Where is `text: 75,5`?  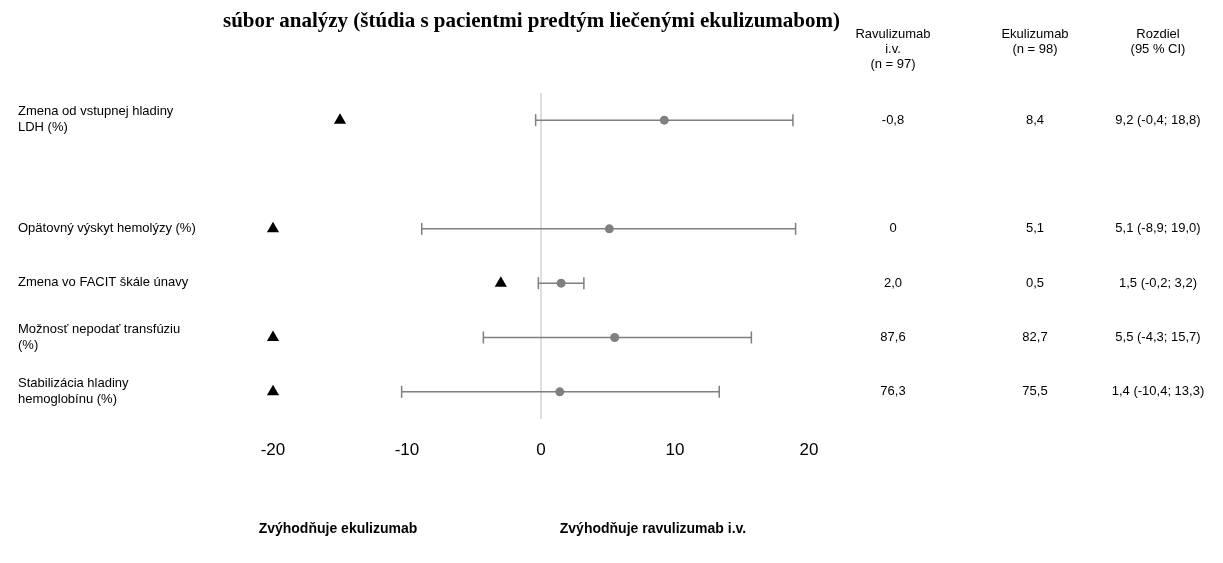
text: 75,5 is located at coordinates (1035, 391).